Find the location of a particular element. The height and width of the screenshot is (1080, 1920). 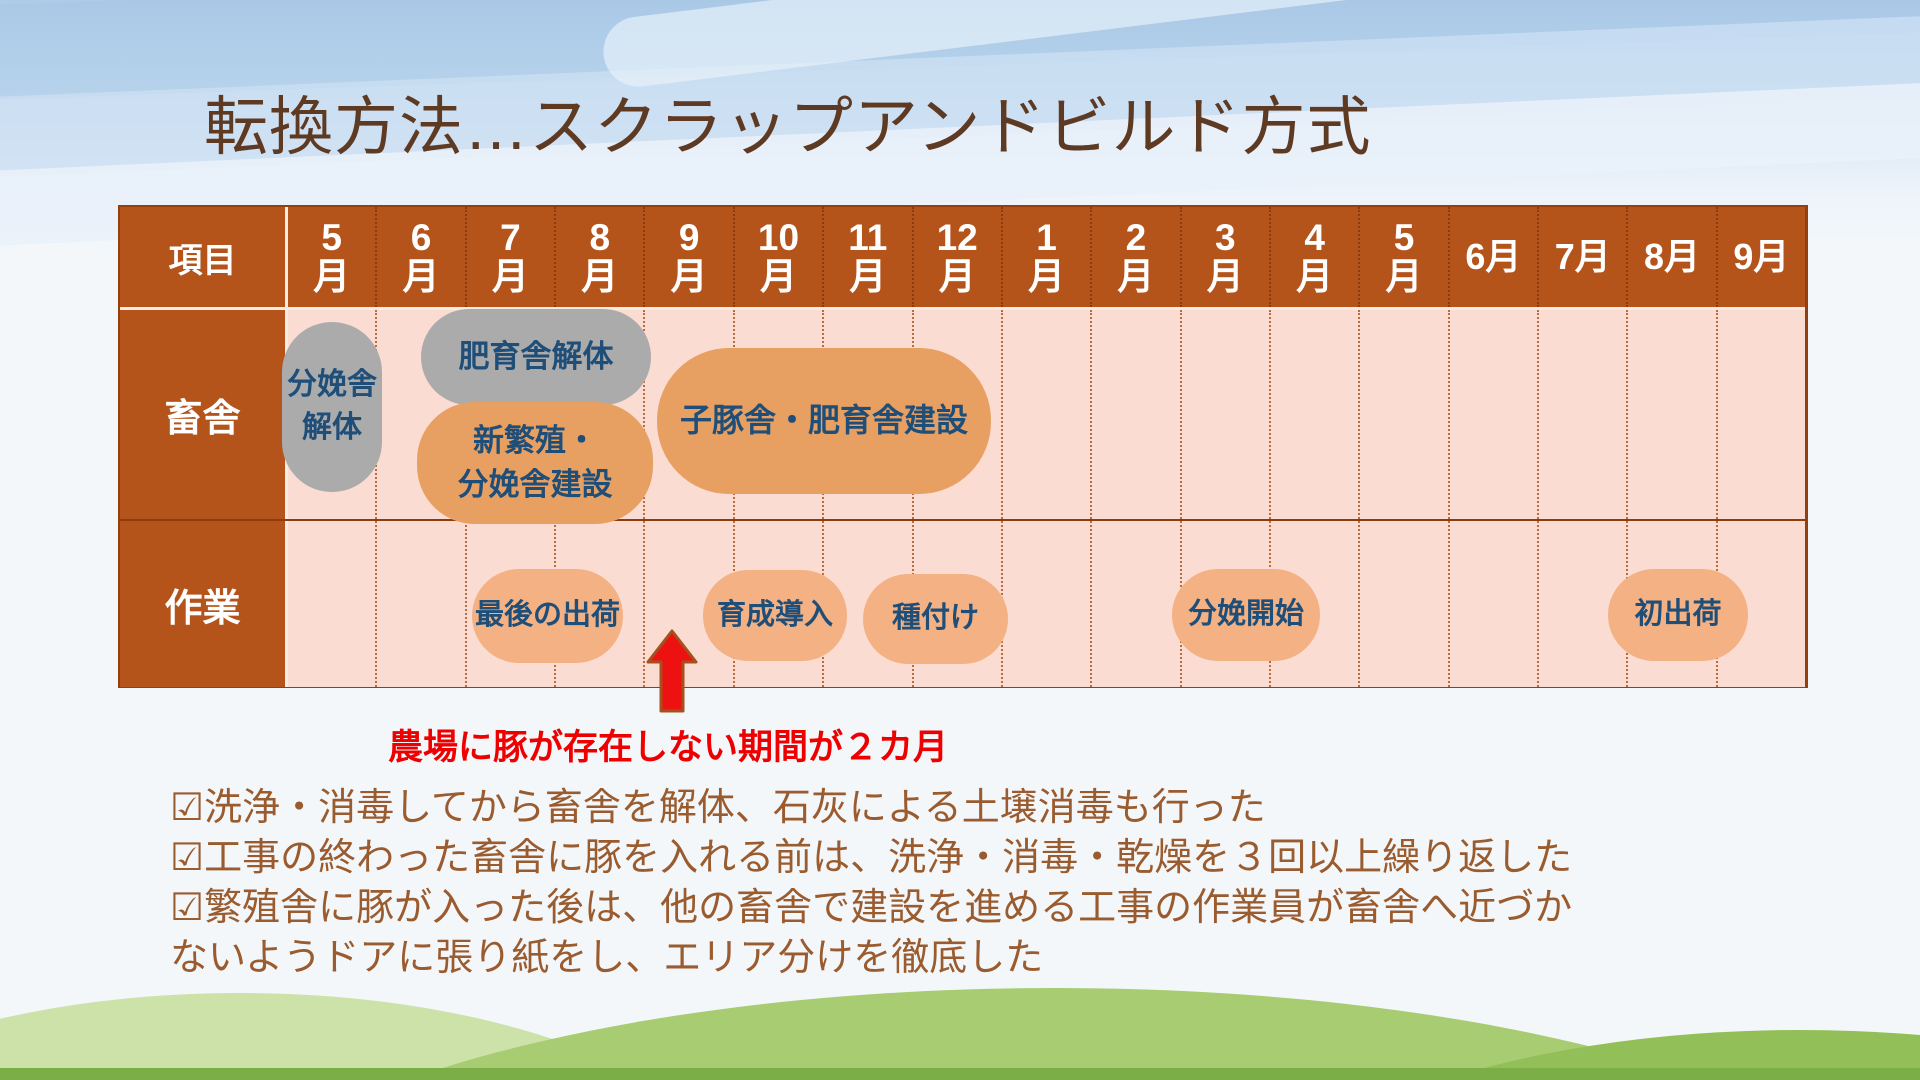

gantt-bar-label: 最後の出荷 is located at coordinates (547, 615).